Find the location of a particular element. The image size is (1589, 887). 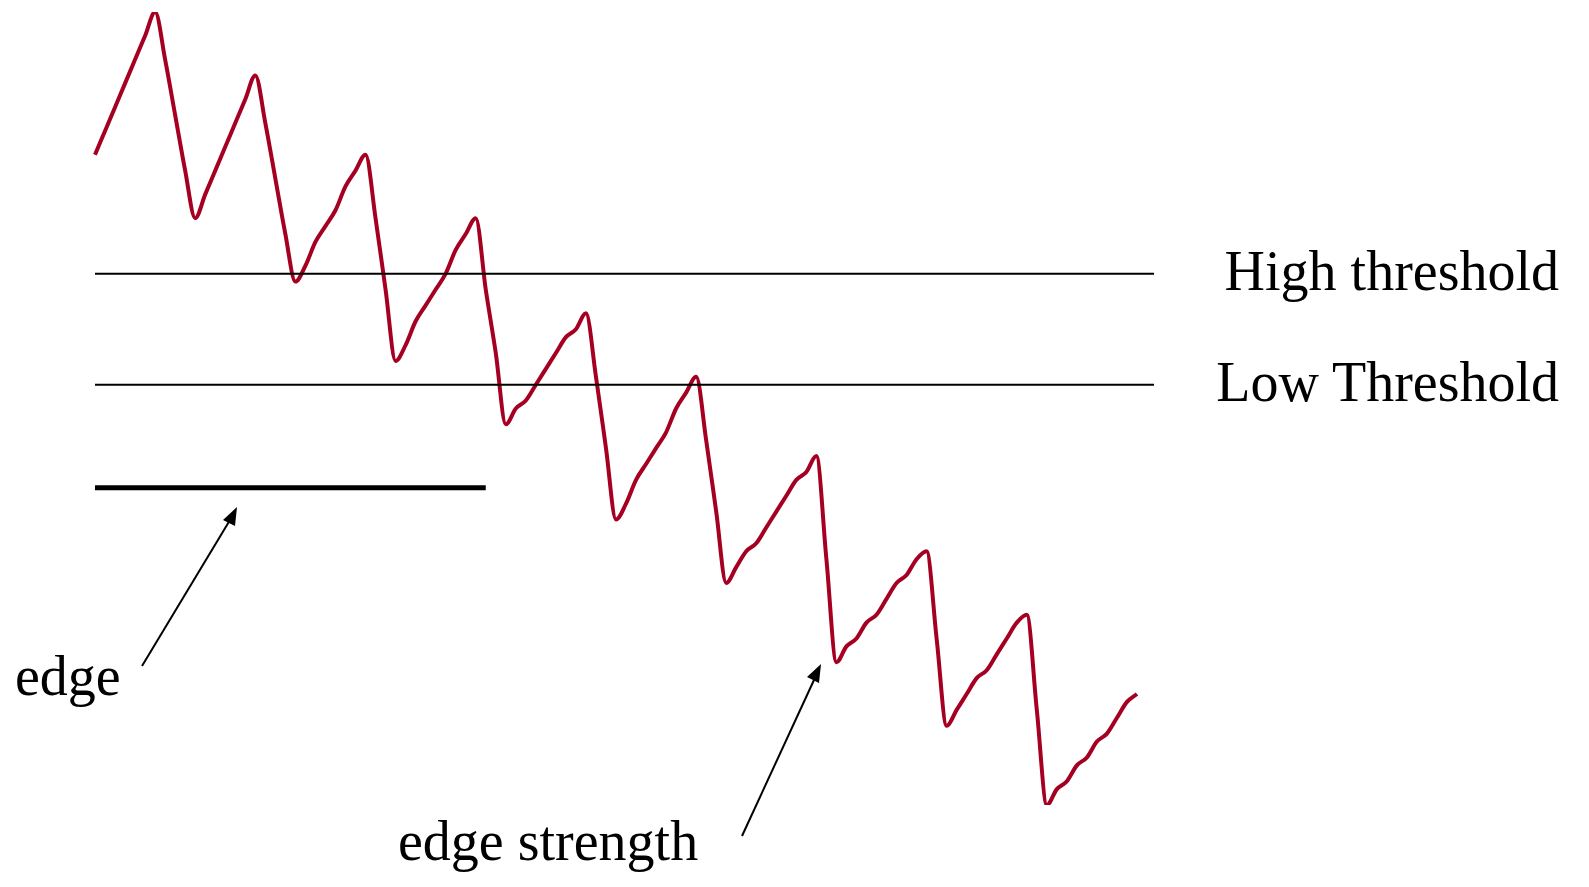

ref-line-label: Low Threshold is located at coordinates (1387, 382).